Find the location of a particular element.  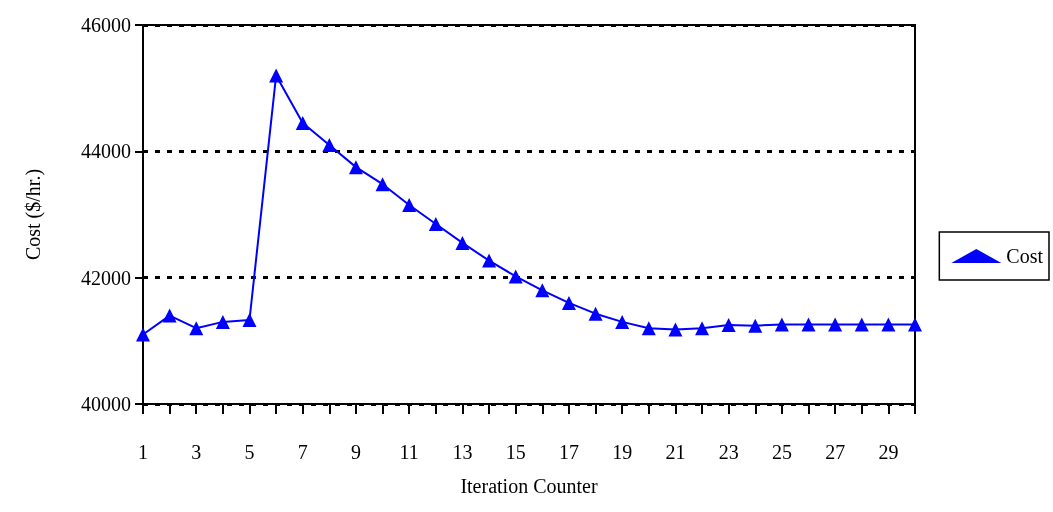

y-tick-label: 42000 is located at coordinates (106, 277).